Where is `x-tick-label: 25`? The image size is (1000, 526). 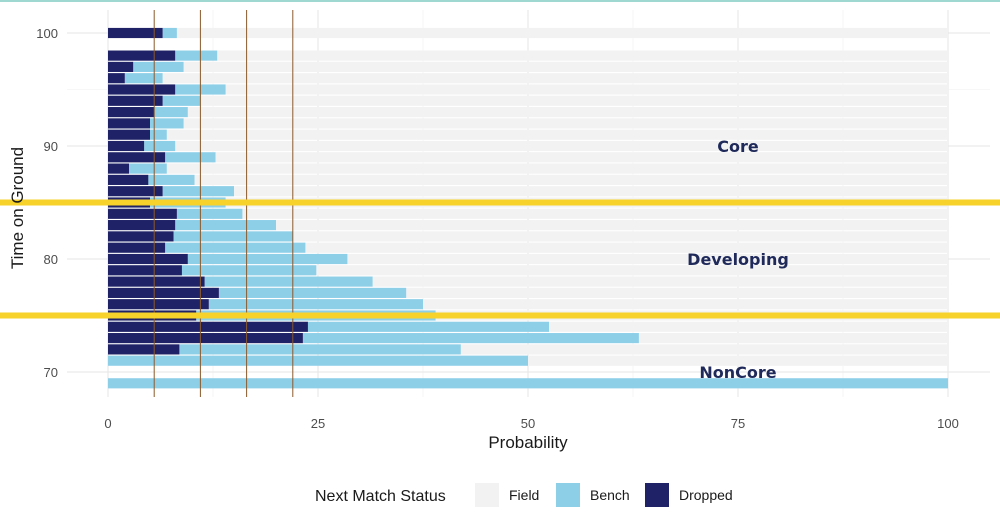
x-tick-label: 25 is located at coordinates (318, 423).